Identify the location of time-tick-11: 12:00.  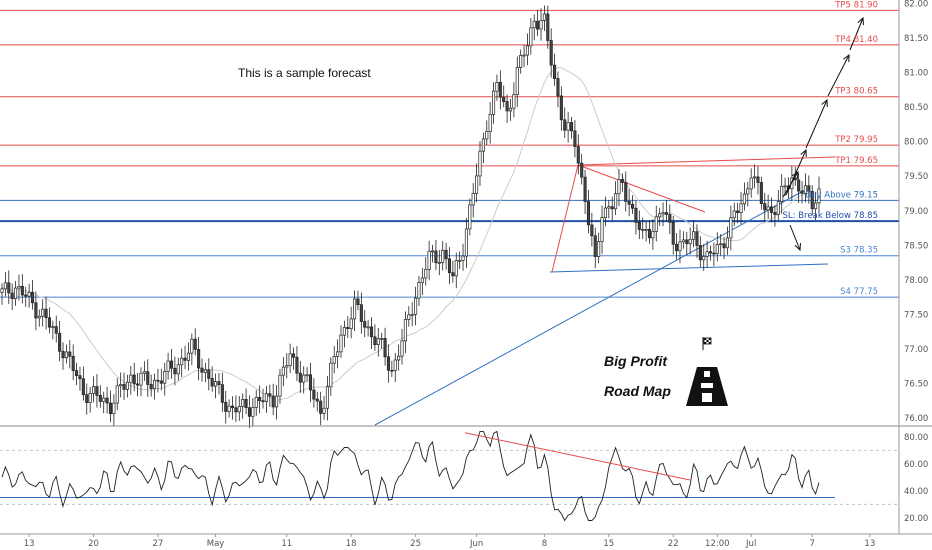
(717, 544).